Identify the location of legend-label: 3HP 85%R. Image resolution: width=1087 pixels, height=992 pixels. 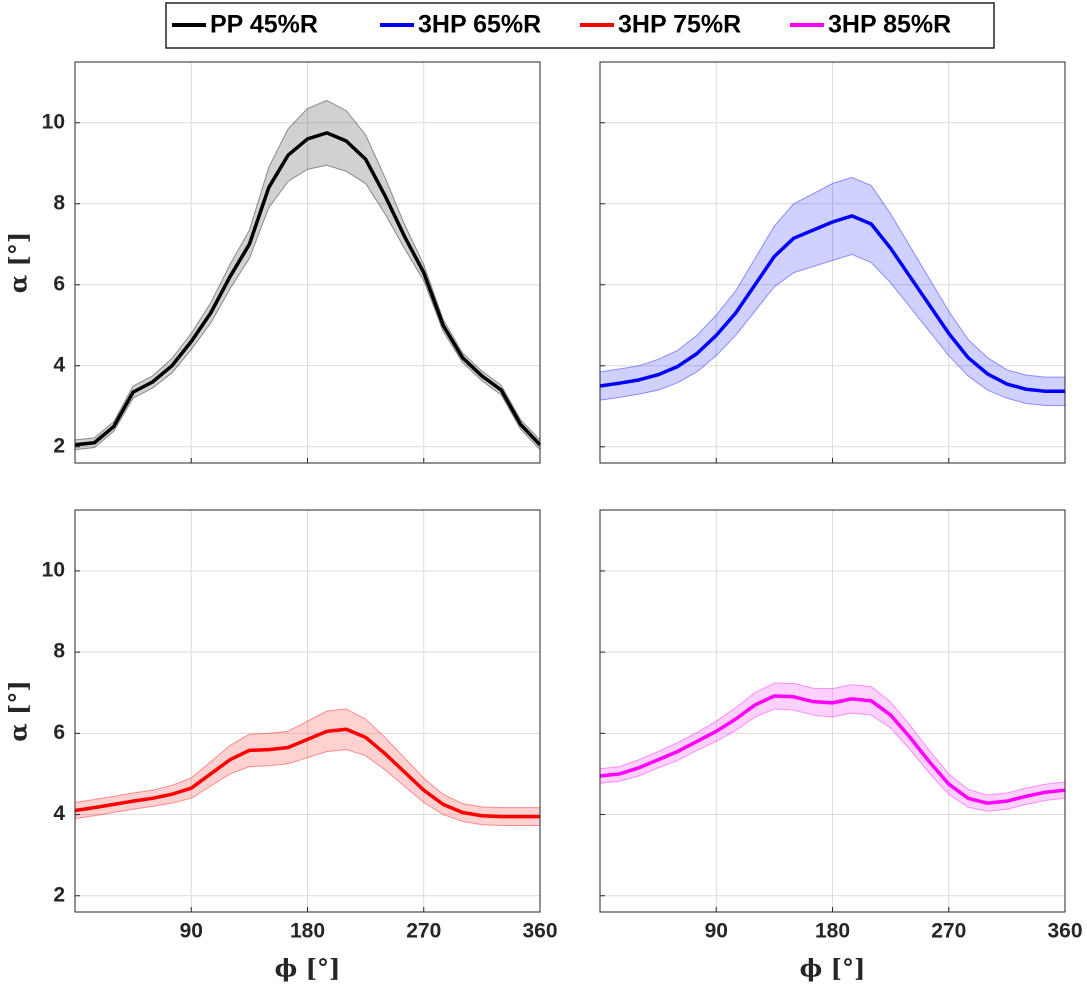
(889, 25).